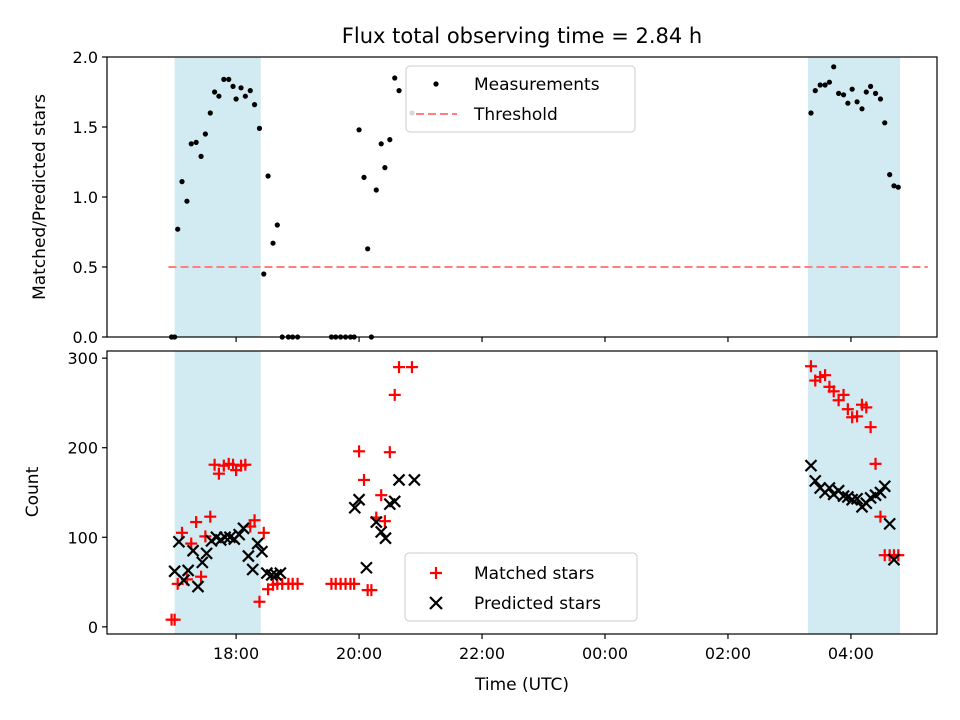  Describe the element at coordinates (543, 339) in the screenshot. I see `top-x-ticks` at that location.